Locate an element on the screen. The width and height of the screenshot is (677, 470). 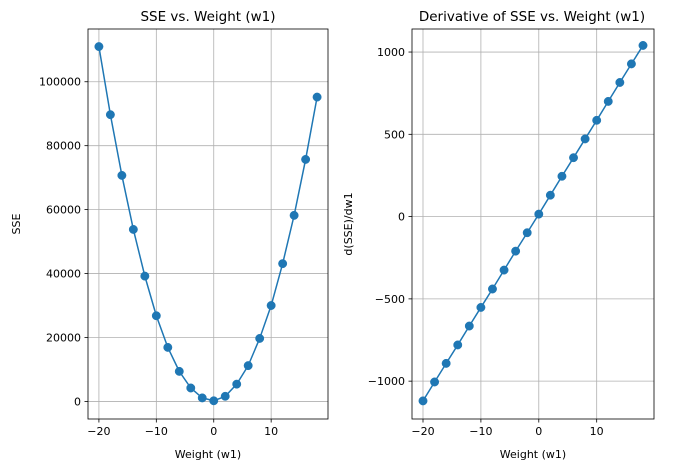
derivative-chart-xtick-label: 0 is located at coordinates (538, 431).